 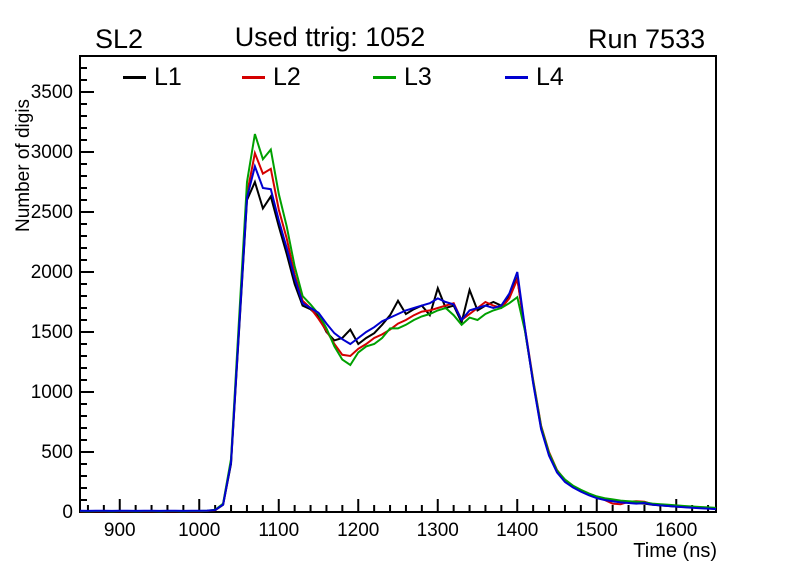 What do you see at coordinates (438, 530) in the screenshot?
I see `svg-text: 1300` at bounding box center [438, 530].